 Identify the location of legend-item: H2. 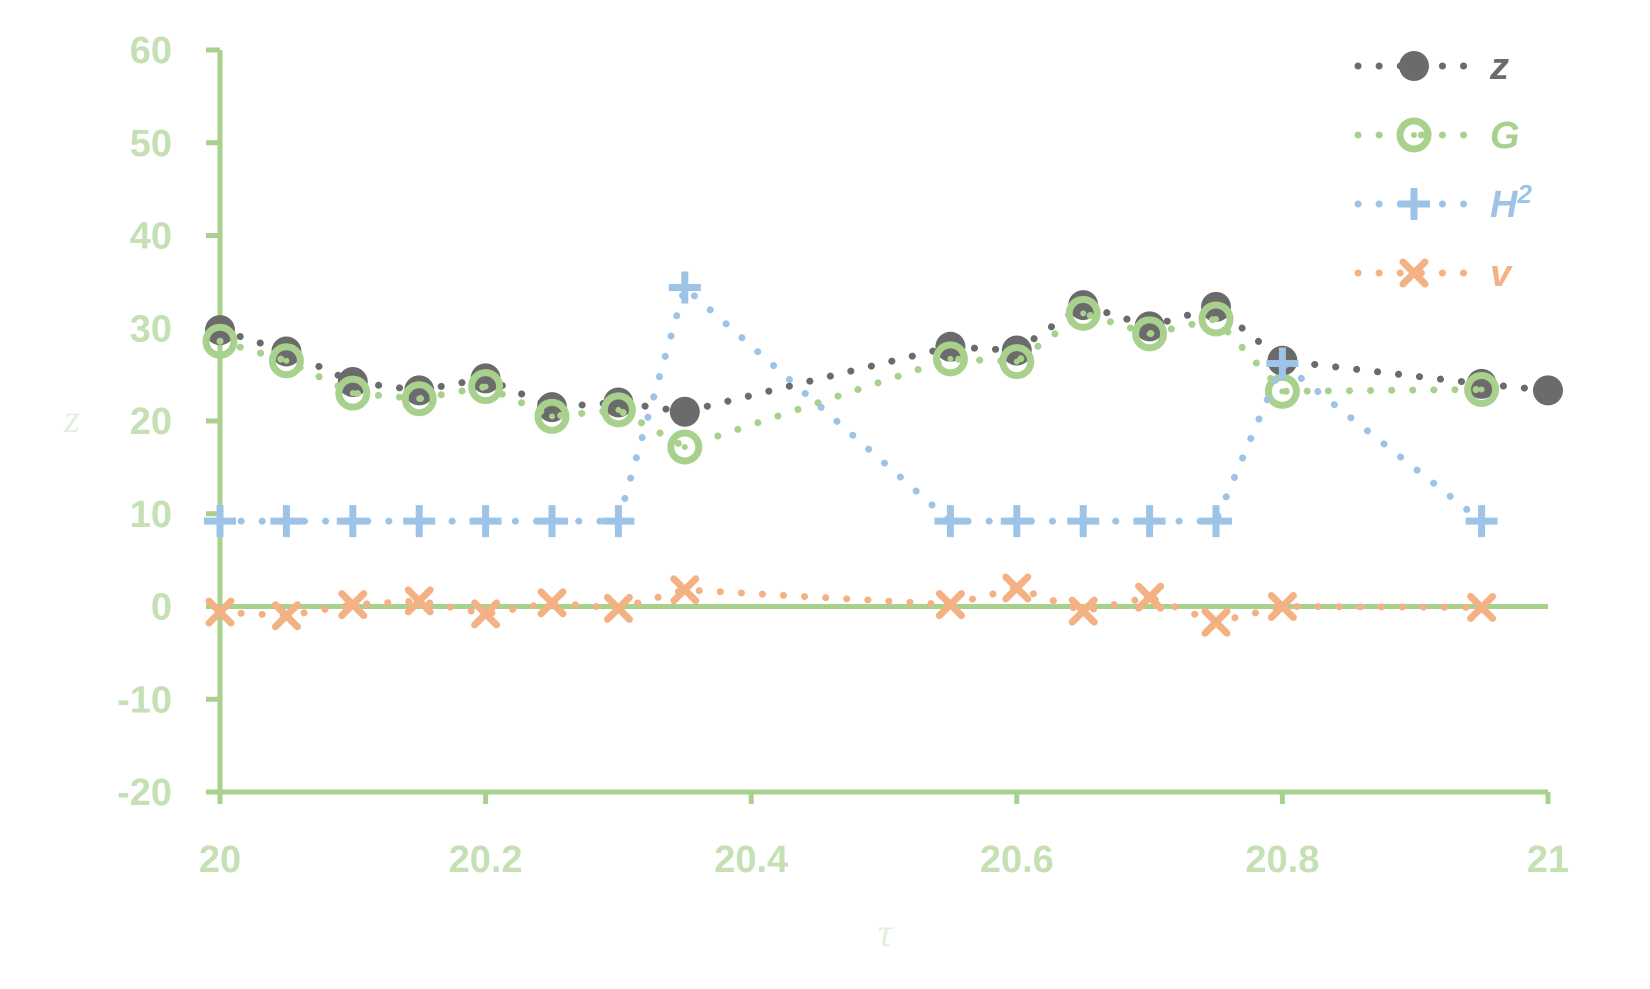
(1443, 202).